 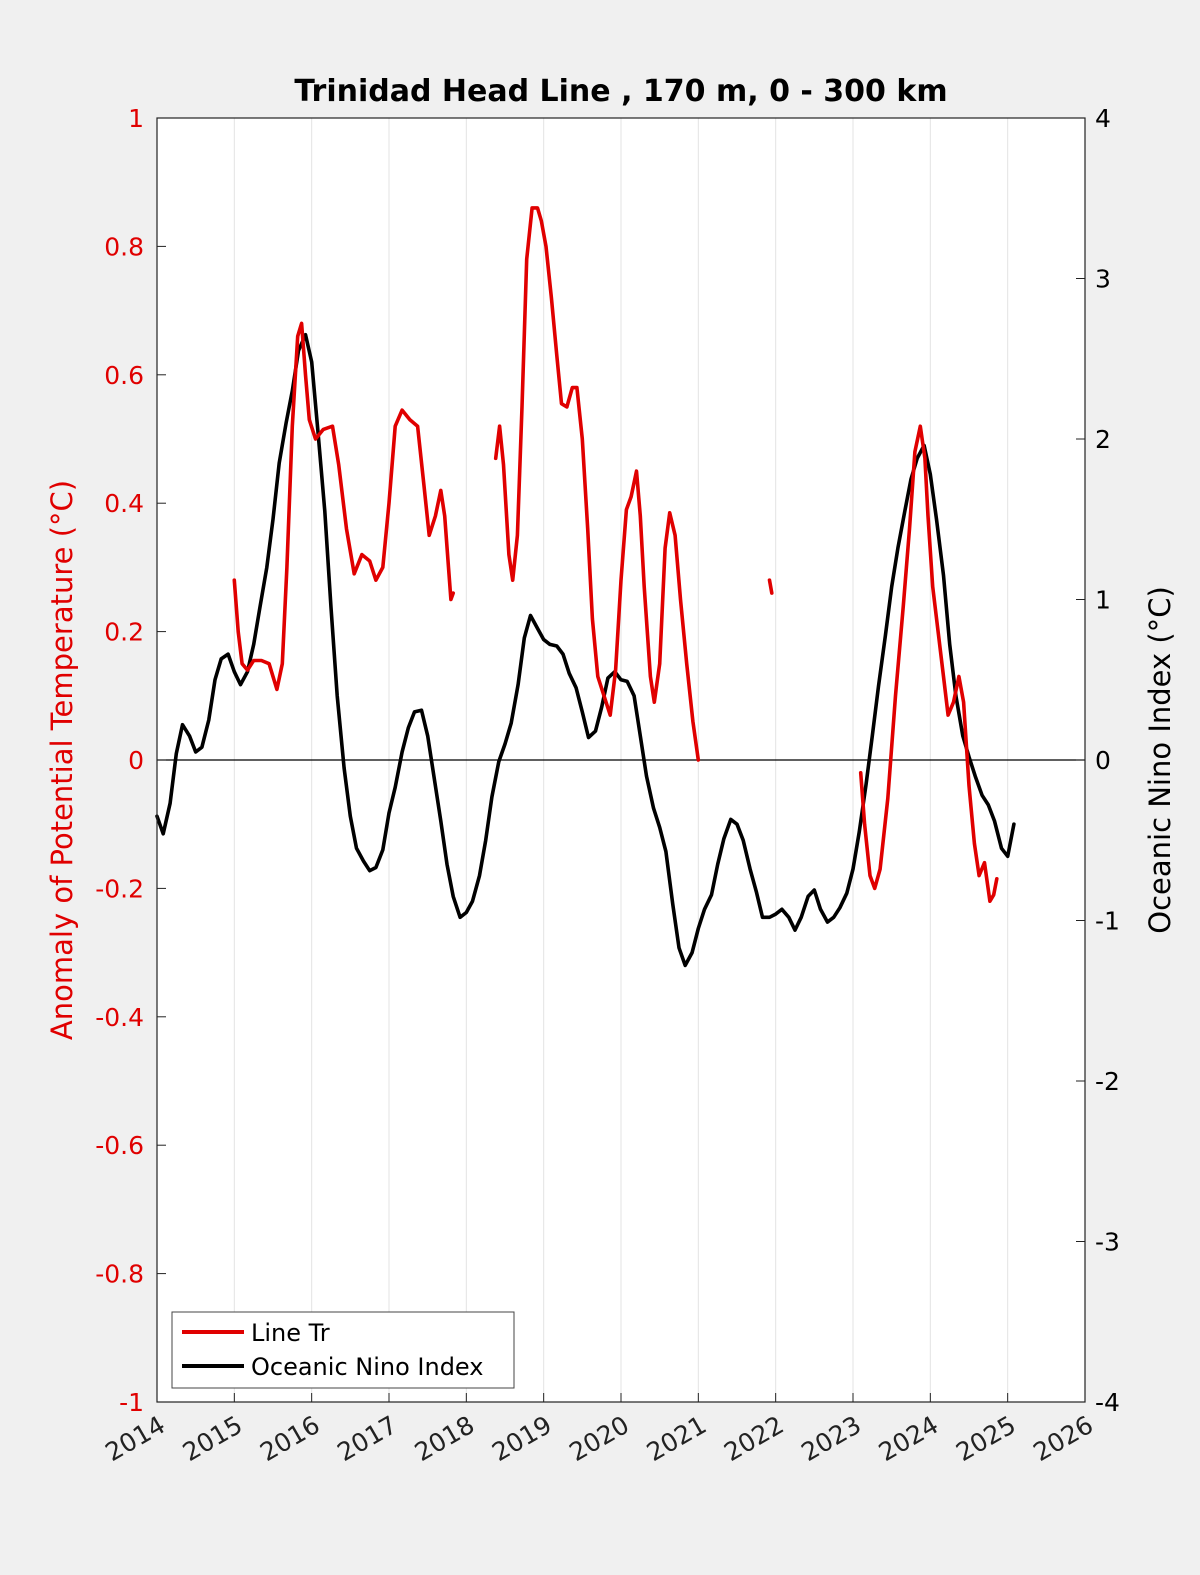 I want to click on right-tick-label: 0, so click(x=1103, y=760).